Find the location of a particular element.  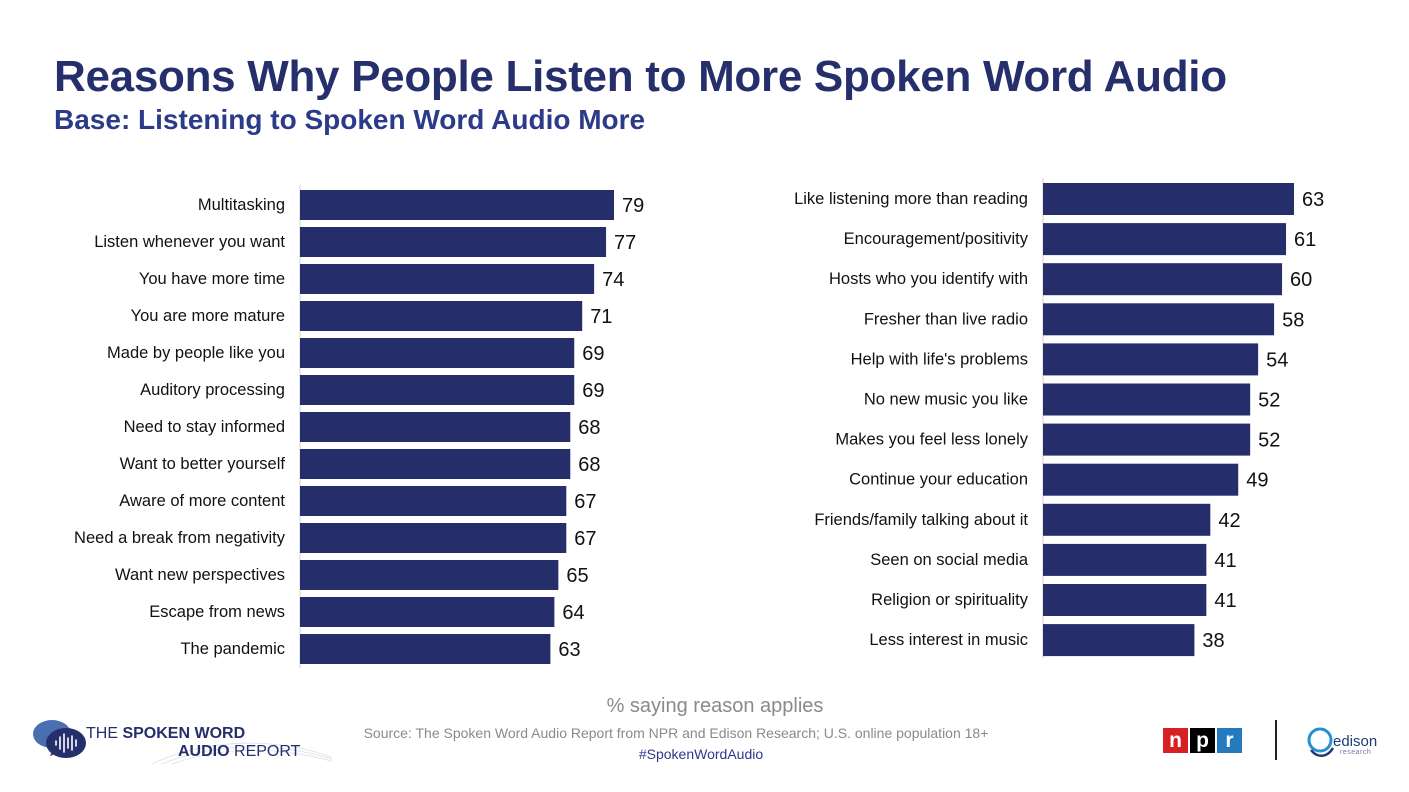

npr-letter-p: p is located at coordinates (1202, 740).